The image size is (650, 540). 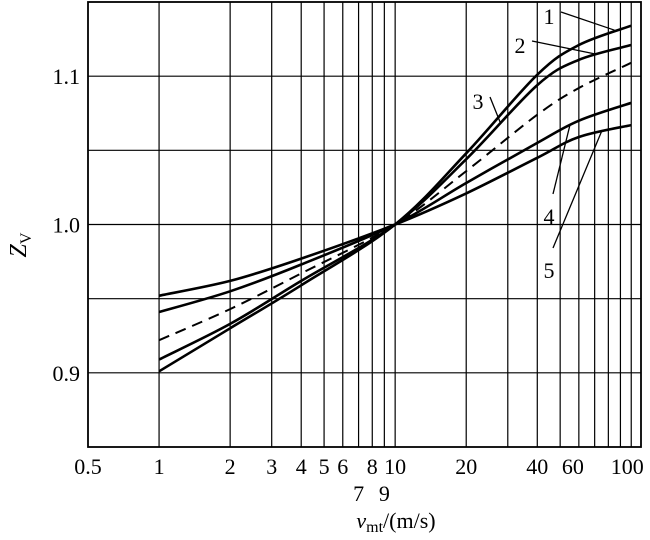 What do you see at coordinates (358, 480) in the screenshot?
I see `x-tick-labels: 0.5 1 2 3 4 5 6 8 10 20 40 60 100 7 9` at bounding box center [358, 480].